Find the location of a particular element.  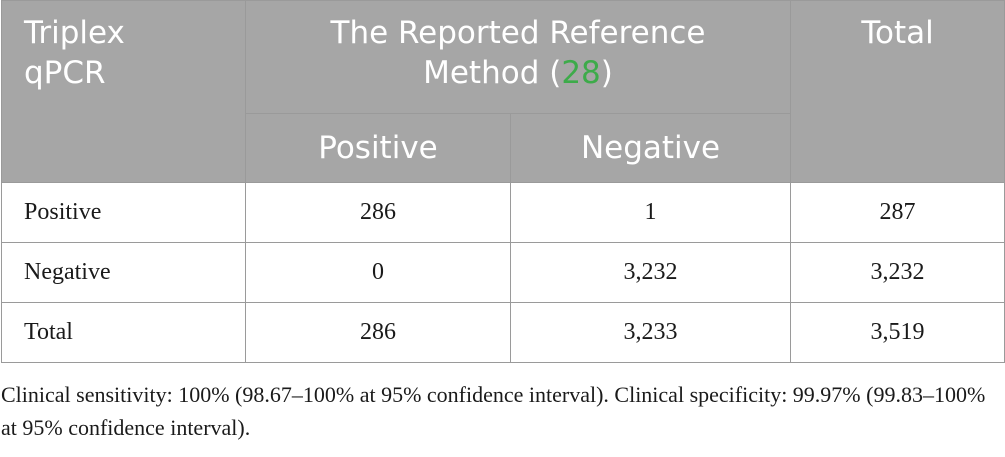

table-row: Total 286 3,233 3,519 is located at coordinates (503, 332).